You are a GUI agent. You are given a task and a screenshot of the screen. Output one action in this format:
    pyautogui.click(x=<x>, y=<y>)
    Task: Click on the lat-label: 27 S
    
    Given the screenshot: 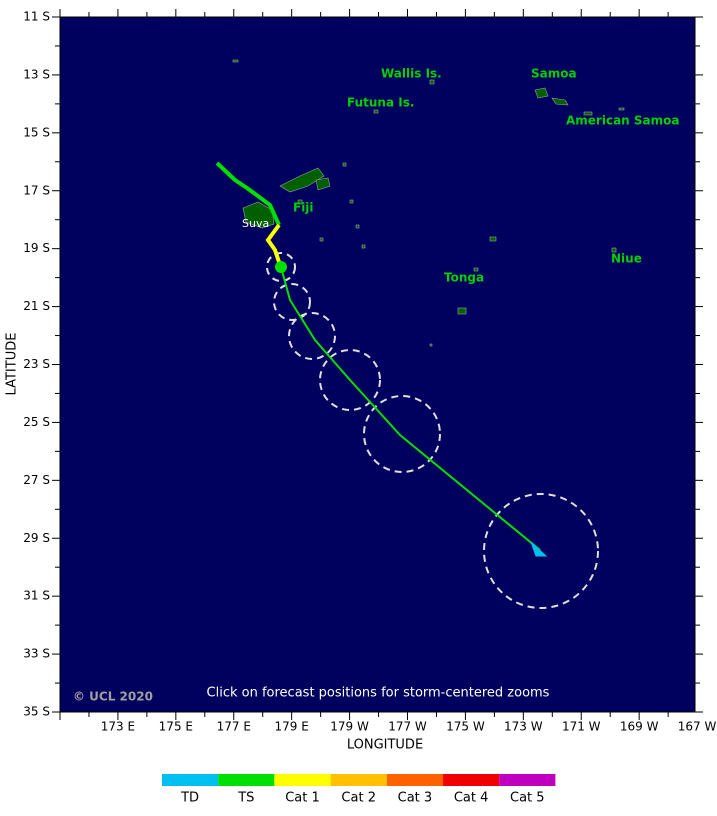 What is the action you would take?
    pyautogui.click(x=36, y=480)
    